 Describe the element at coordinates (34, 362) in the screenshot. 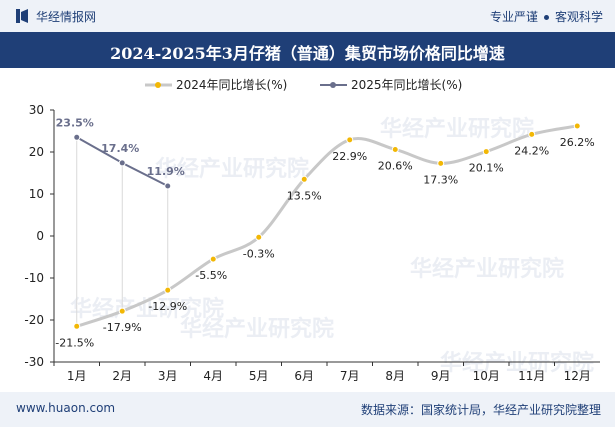

I see `y-tick-label: -30` at that location.